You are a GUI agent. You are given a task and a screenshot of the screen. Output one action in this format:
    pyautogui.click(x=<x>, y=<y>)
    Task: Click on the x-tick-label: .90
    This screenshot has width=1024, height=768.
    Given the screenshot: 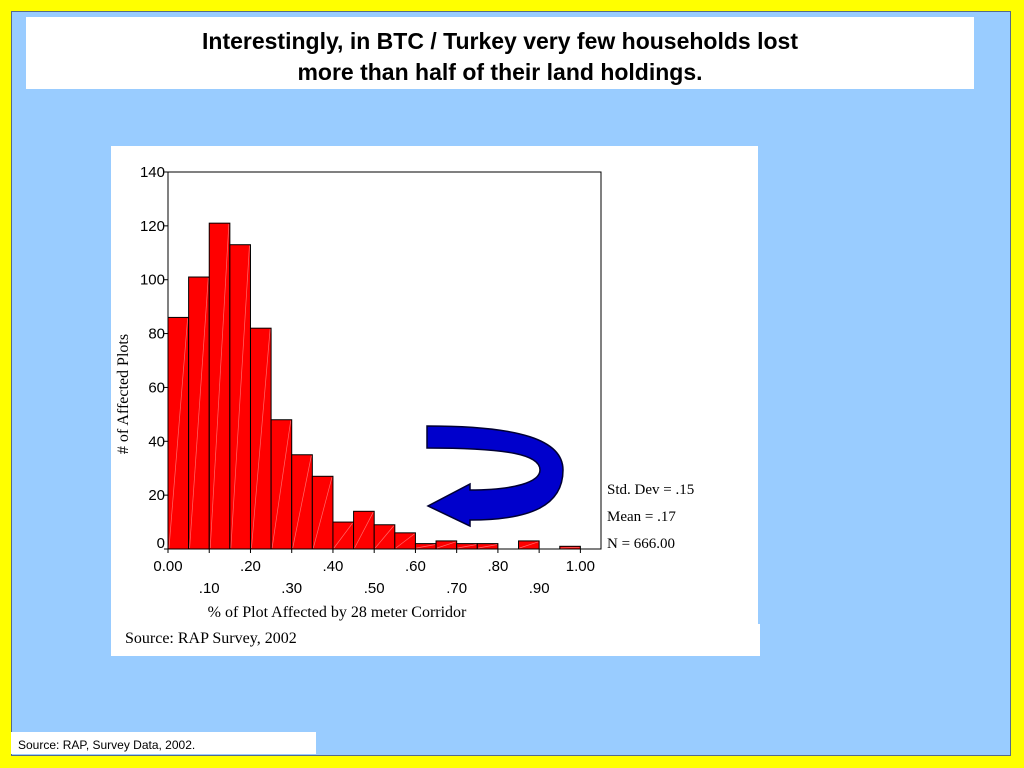 What is the action you would take?
    pyautogui.click(x=539, y=588)
    